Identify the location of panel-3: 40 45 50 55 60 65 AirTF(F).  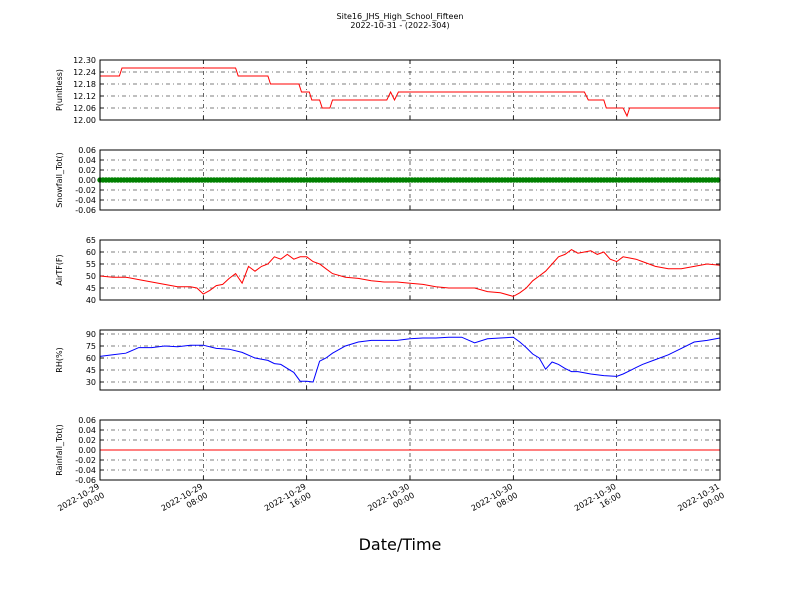
(388, 270).